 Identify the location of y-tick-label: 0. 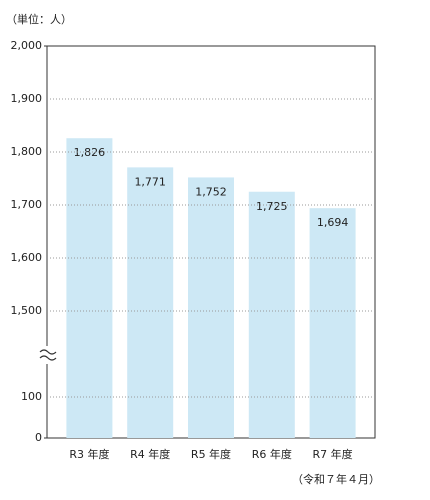
(38, 437).